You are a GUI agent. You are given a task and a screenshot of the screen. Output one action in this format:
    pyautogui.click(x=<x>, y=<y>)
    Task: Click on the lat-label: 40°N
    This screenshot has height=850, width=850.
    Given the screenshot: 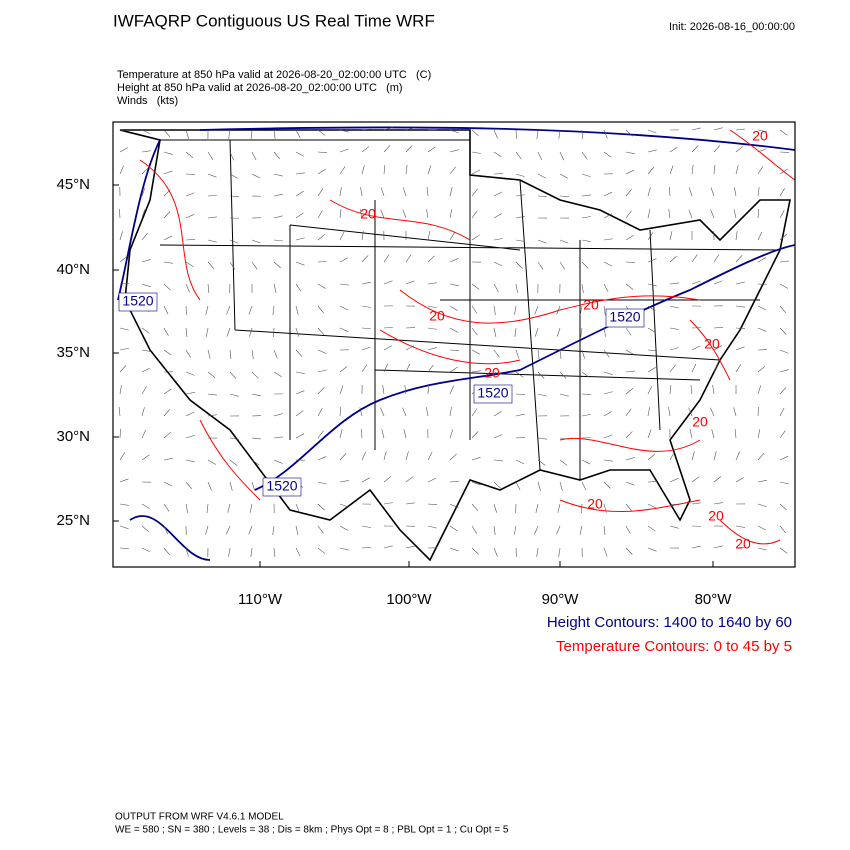 What is the action you would take?
    pyautogui.click(x=73, y=269)
    